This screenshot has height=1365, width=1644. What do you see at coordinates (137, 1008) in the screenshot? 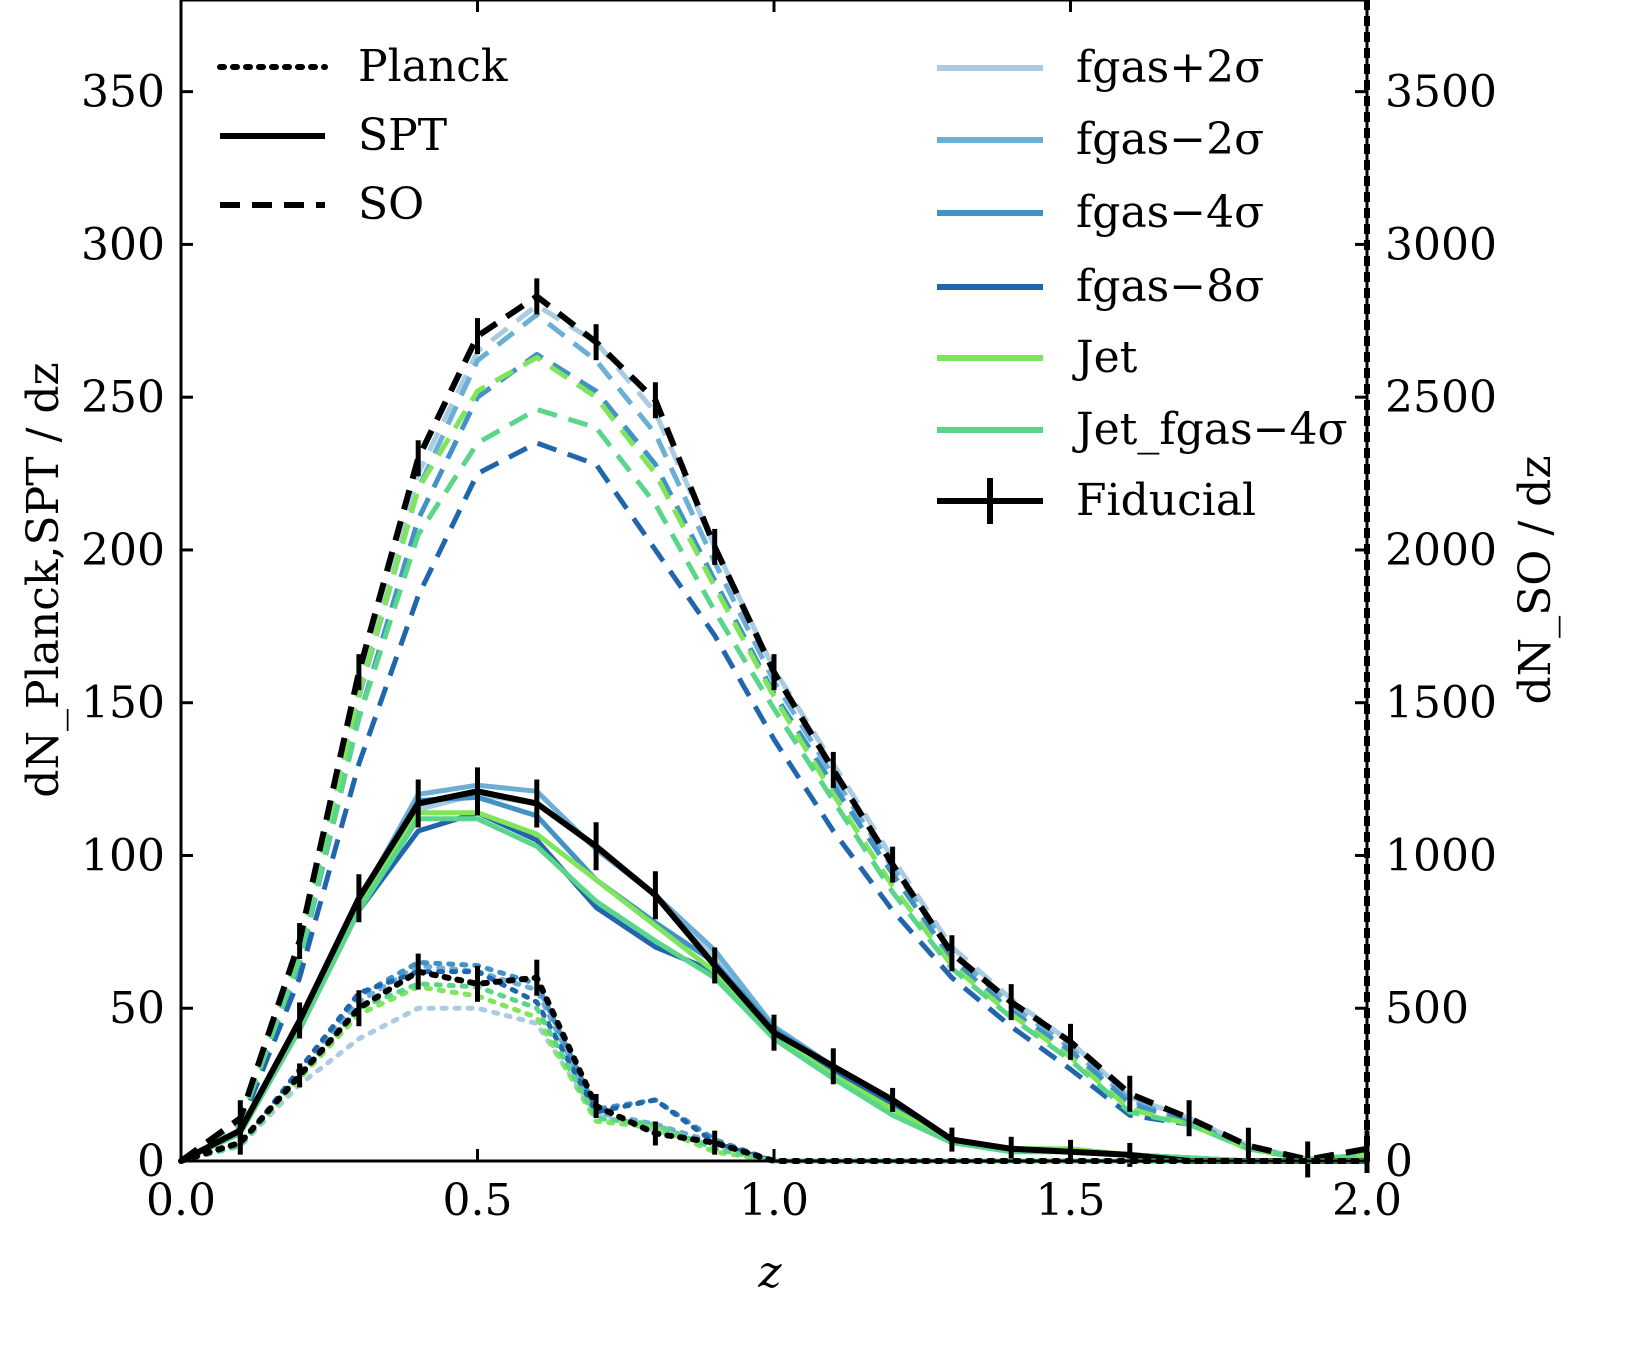
I see `y-tick-label-left: 50` at bounding box center [137, 1008].